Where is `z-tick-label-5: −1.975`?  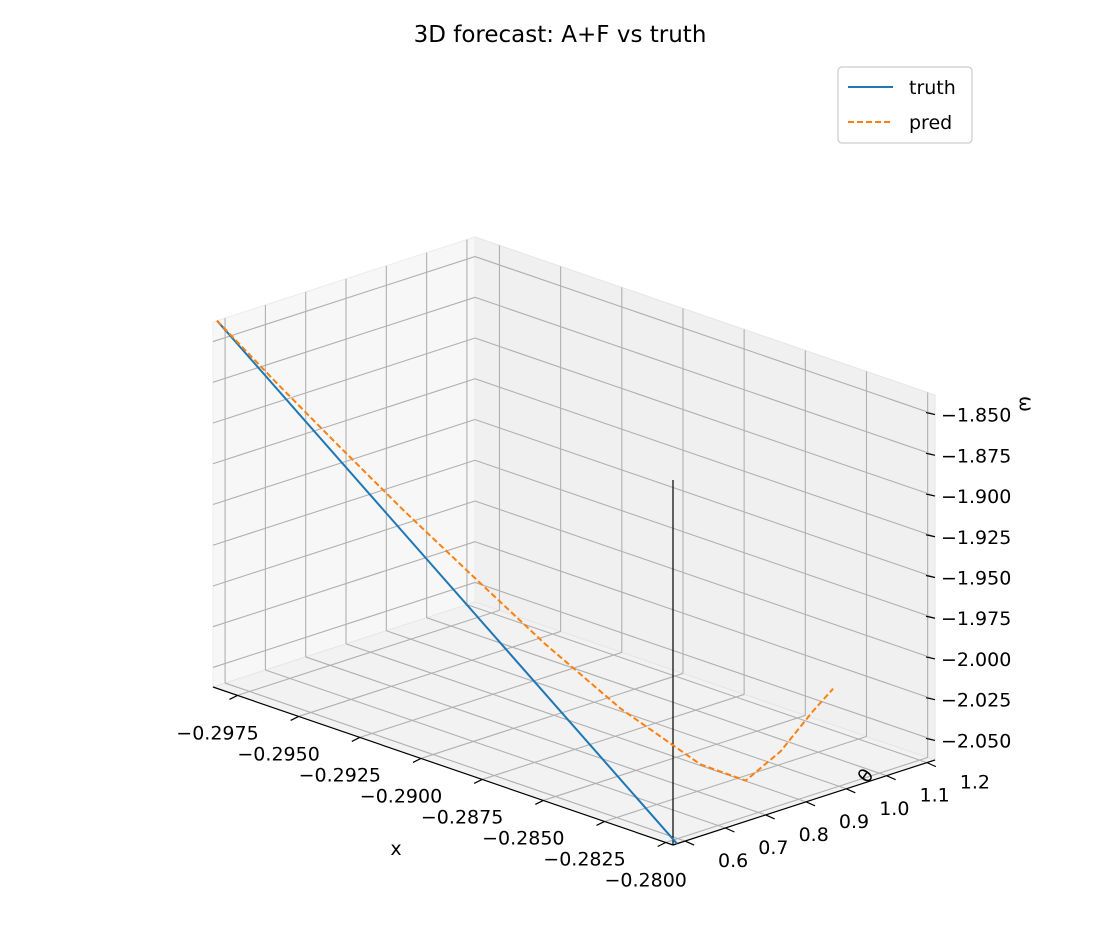 z-tick-label-5: −1.975 is located at coordinates (976, 619).